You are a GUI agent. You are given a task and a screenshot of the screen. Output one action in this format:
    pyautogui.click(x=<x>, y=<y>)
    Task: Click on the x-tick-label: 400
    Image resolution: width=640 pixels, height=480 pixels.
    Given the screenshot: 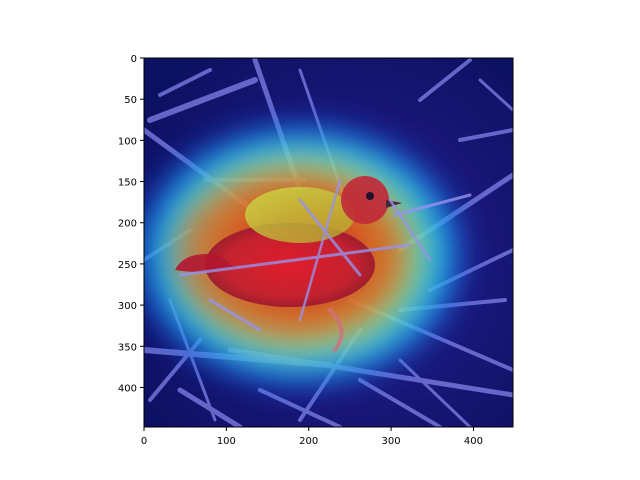 What is the action you would take?
    pyautogui.click(x=473, y=441)
    